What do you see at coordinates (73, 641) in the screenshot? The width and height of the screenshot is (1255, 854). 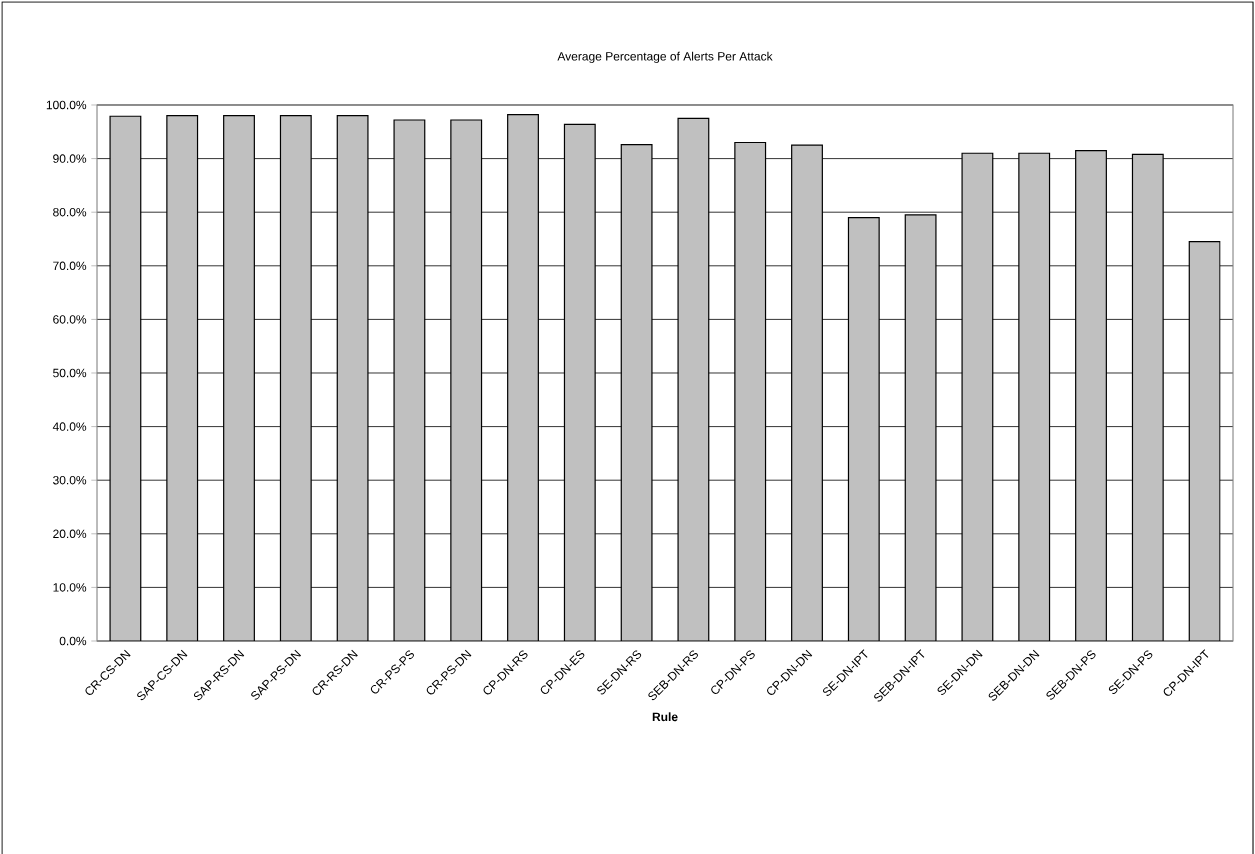 I see `y-tick-label: 0.0%` at bounding box center [73, 641].